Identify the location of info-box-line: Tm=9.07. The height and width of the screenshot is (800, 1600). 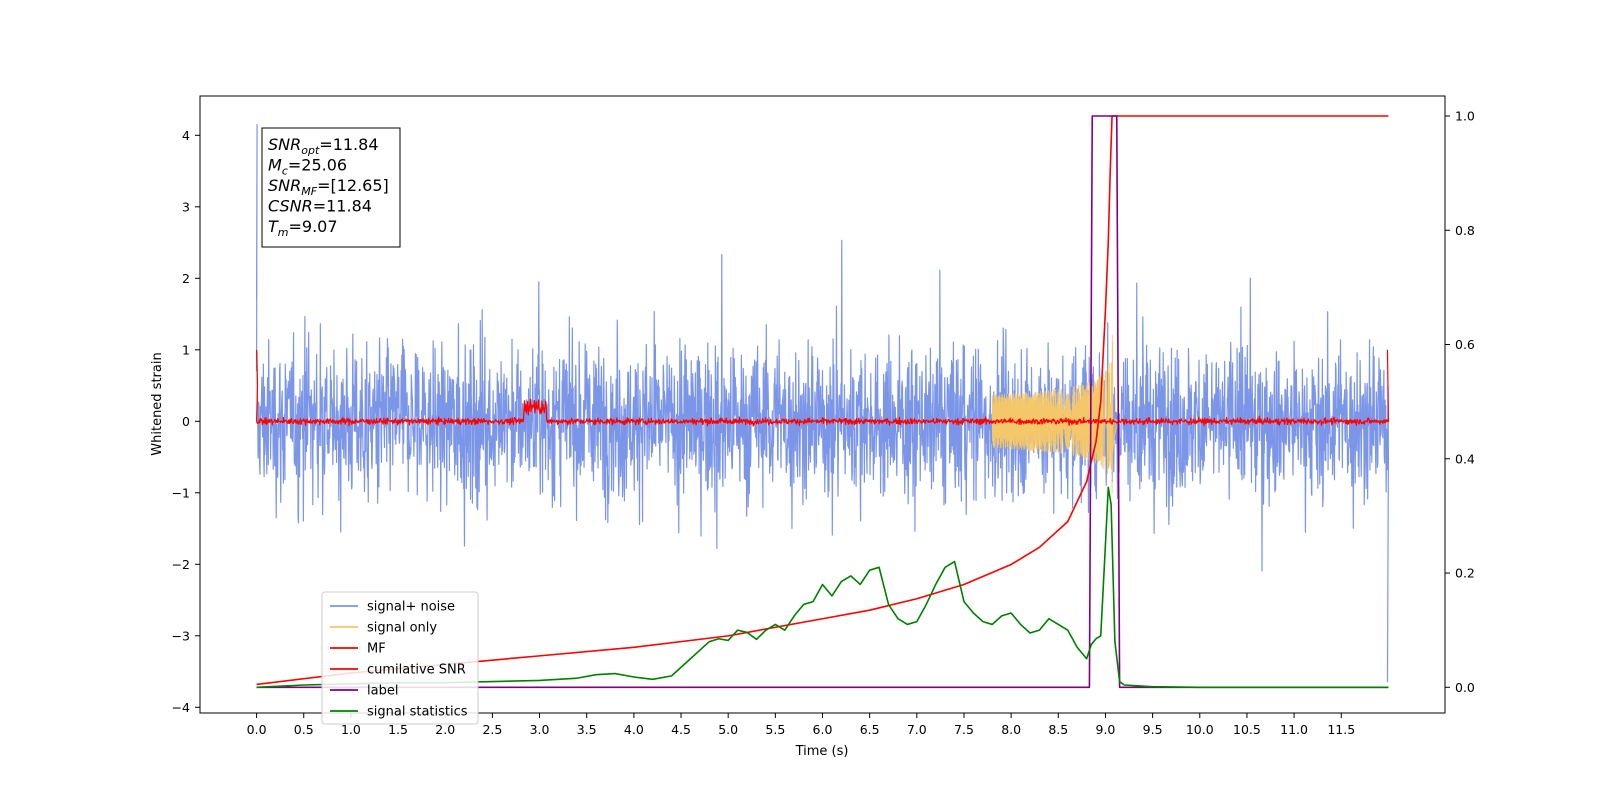
(303, 228).